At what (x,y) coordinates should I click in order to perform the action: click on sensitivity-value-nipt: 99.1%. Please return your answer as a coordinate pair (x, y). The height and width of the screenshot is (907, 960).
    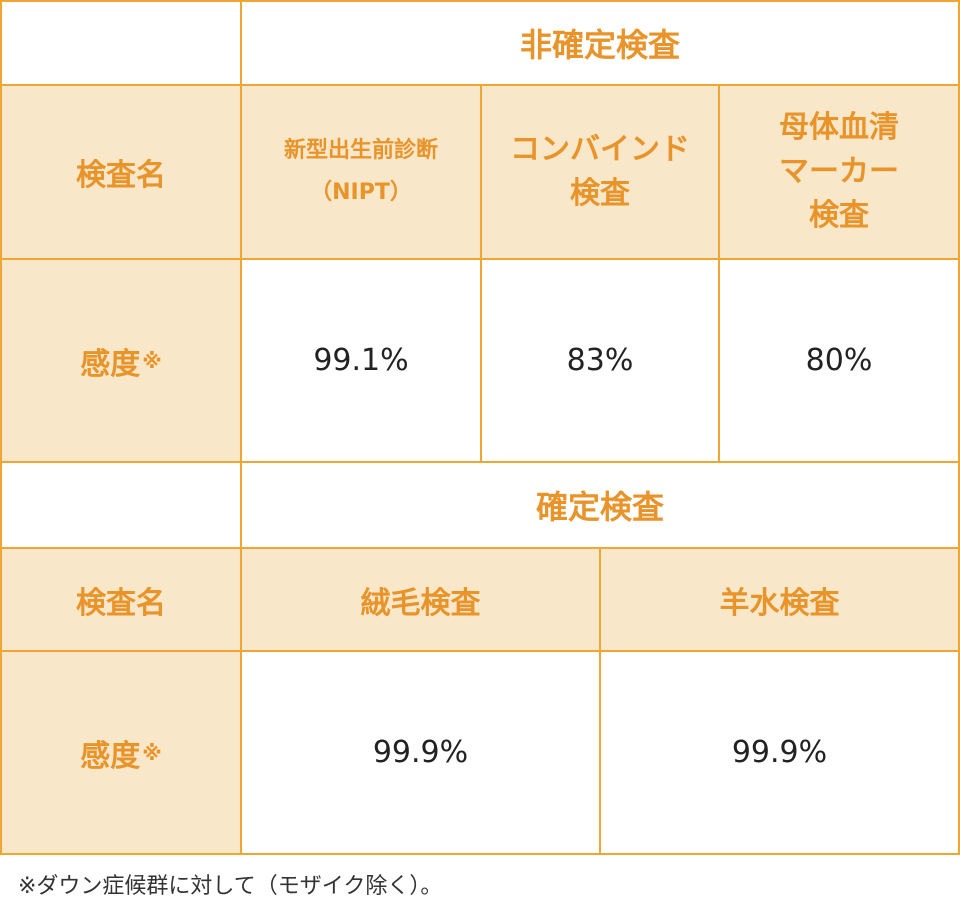
    Looking at the image, I should click on (361, 360).